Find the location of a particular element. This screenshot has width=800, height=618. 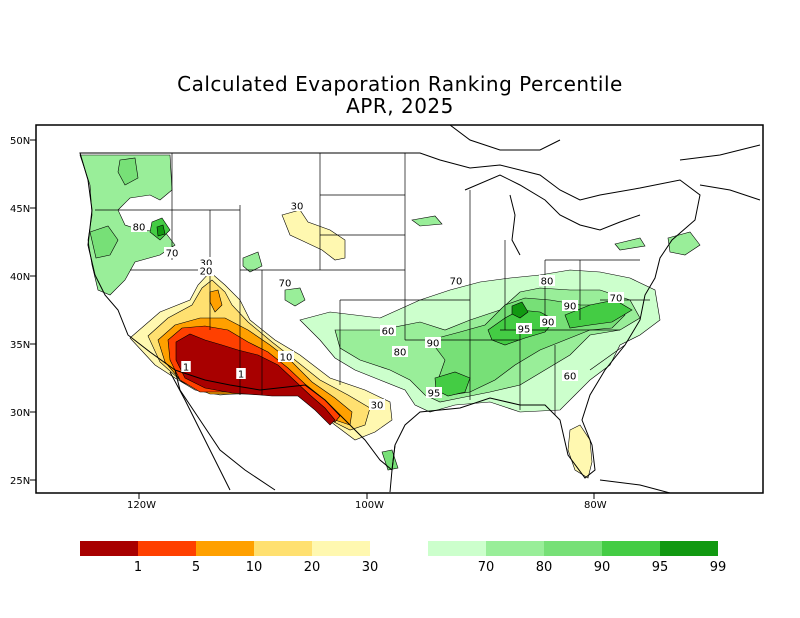

contour-label-80-texas: 80 is located at coordinates (400, 352).